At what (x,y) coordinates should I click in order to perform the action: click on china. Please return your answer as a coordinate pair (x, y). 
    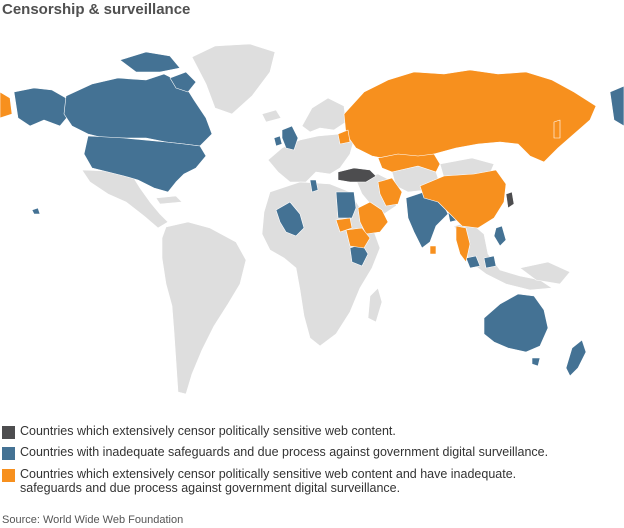
    Looking at the image, I should click on (463, 199).